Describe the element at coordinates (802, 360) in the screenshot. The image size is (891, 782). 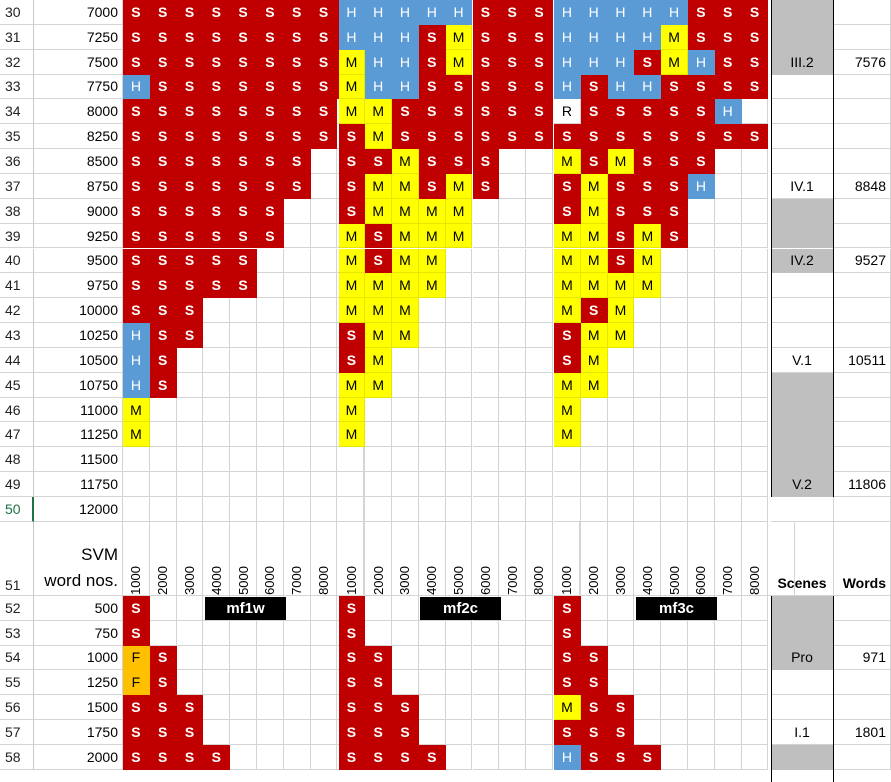
I see `scene-cell: V.1` at that location.